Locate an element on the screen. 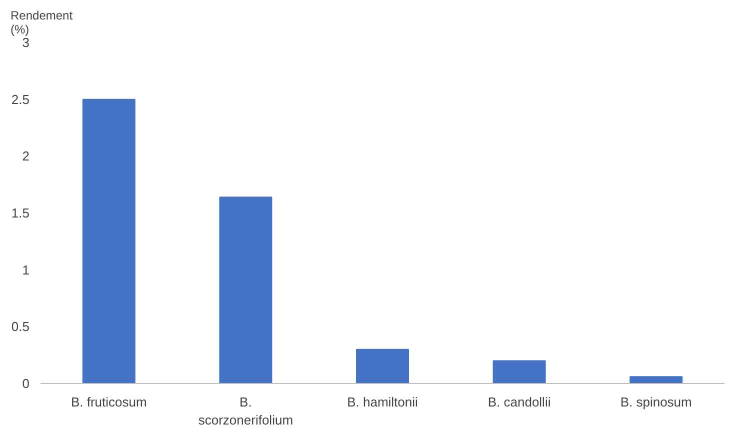  x-tick-label: B. hamiltonii is located at coordinates (382, 402).